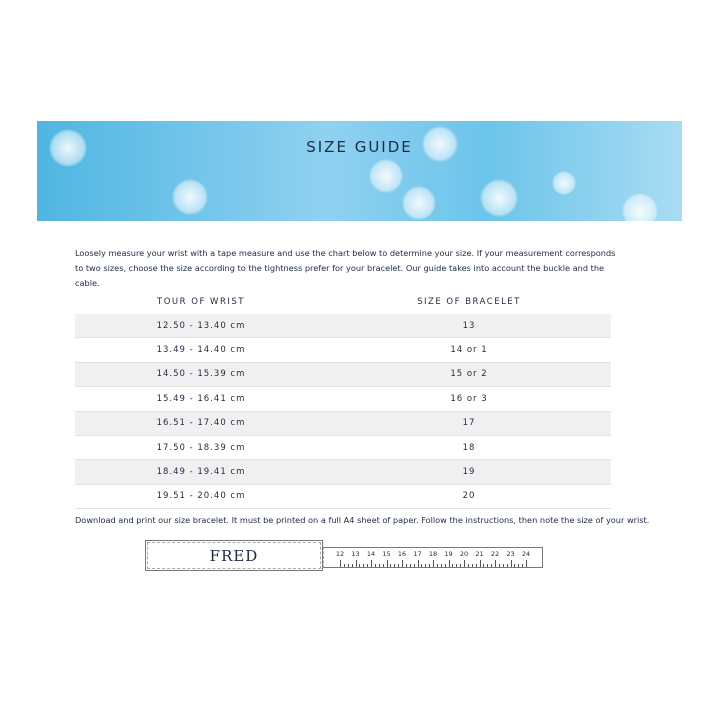 This screenshot has height=720, width=720. Describe the element at coordinates (201, 472) in the screenshot. I see `wrist-range-cell: 18.49 - 19.41 cm` at that location.